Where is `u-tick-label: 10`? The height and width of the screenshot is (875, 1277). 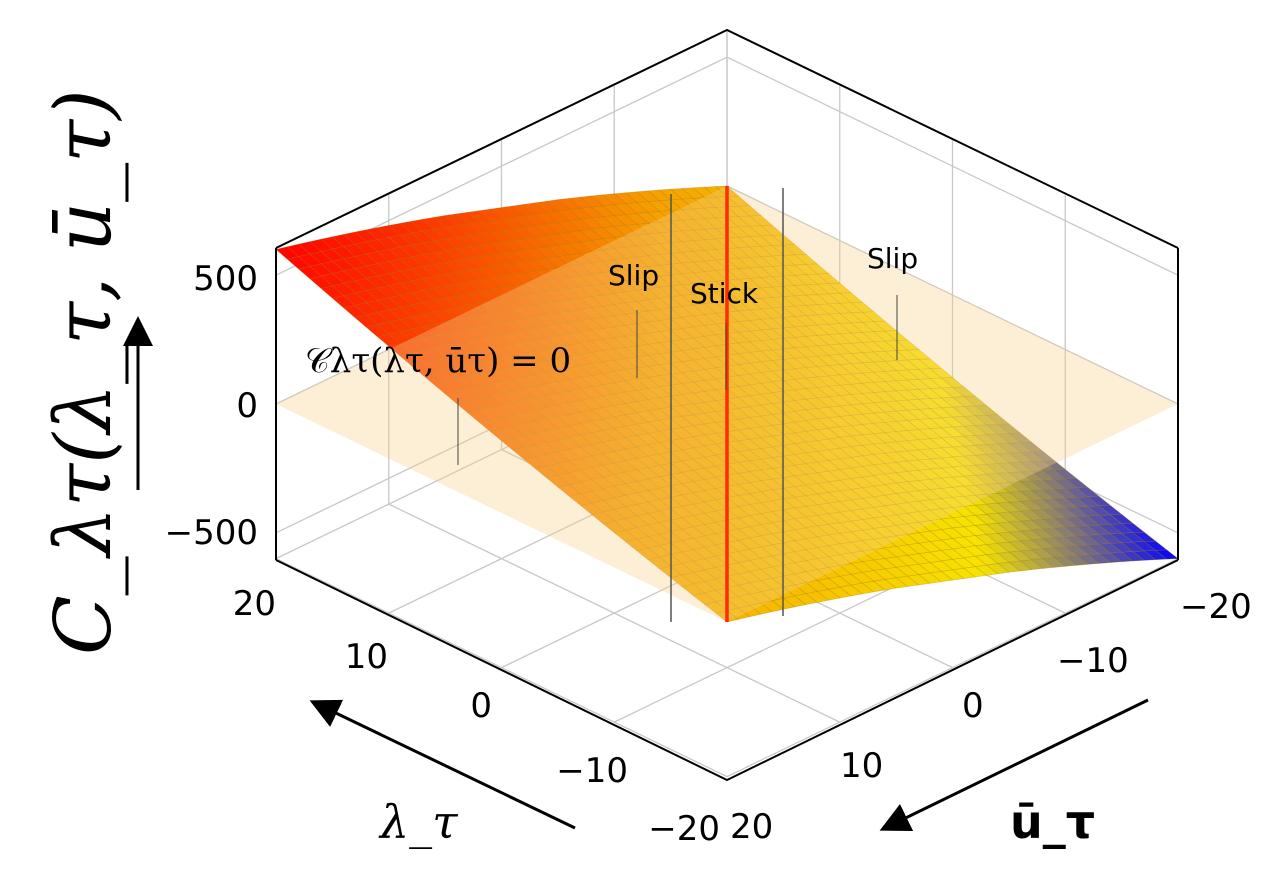
u-tick-label: 10 is located at coordinates (861, 766).